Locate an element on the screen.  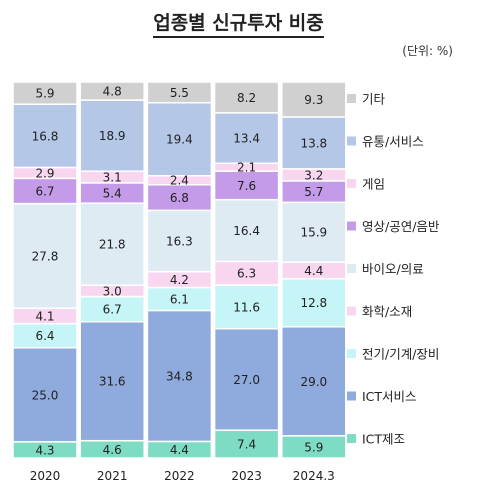
data-label: 6.1 is located at coordinates (179, 299).